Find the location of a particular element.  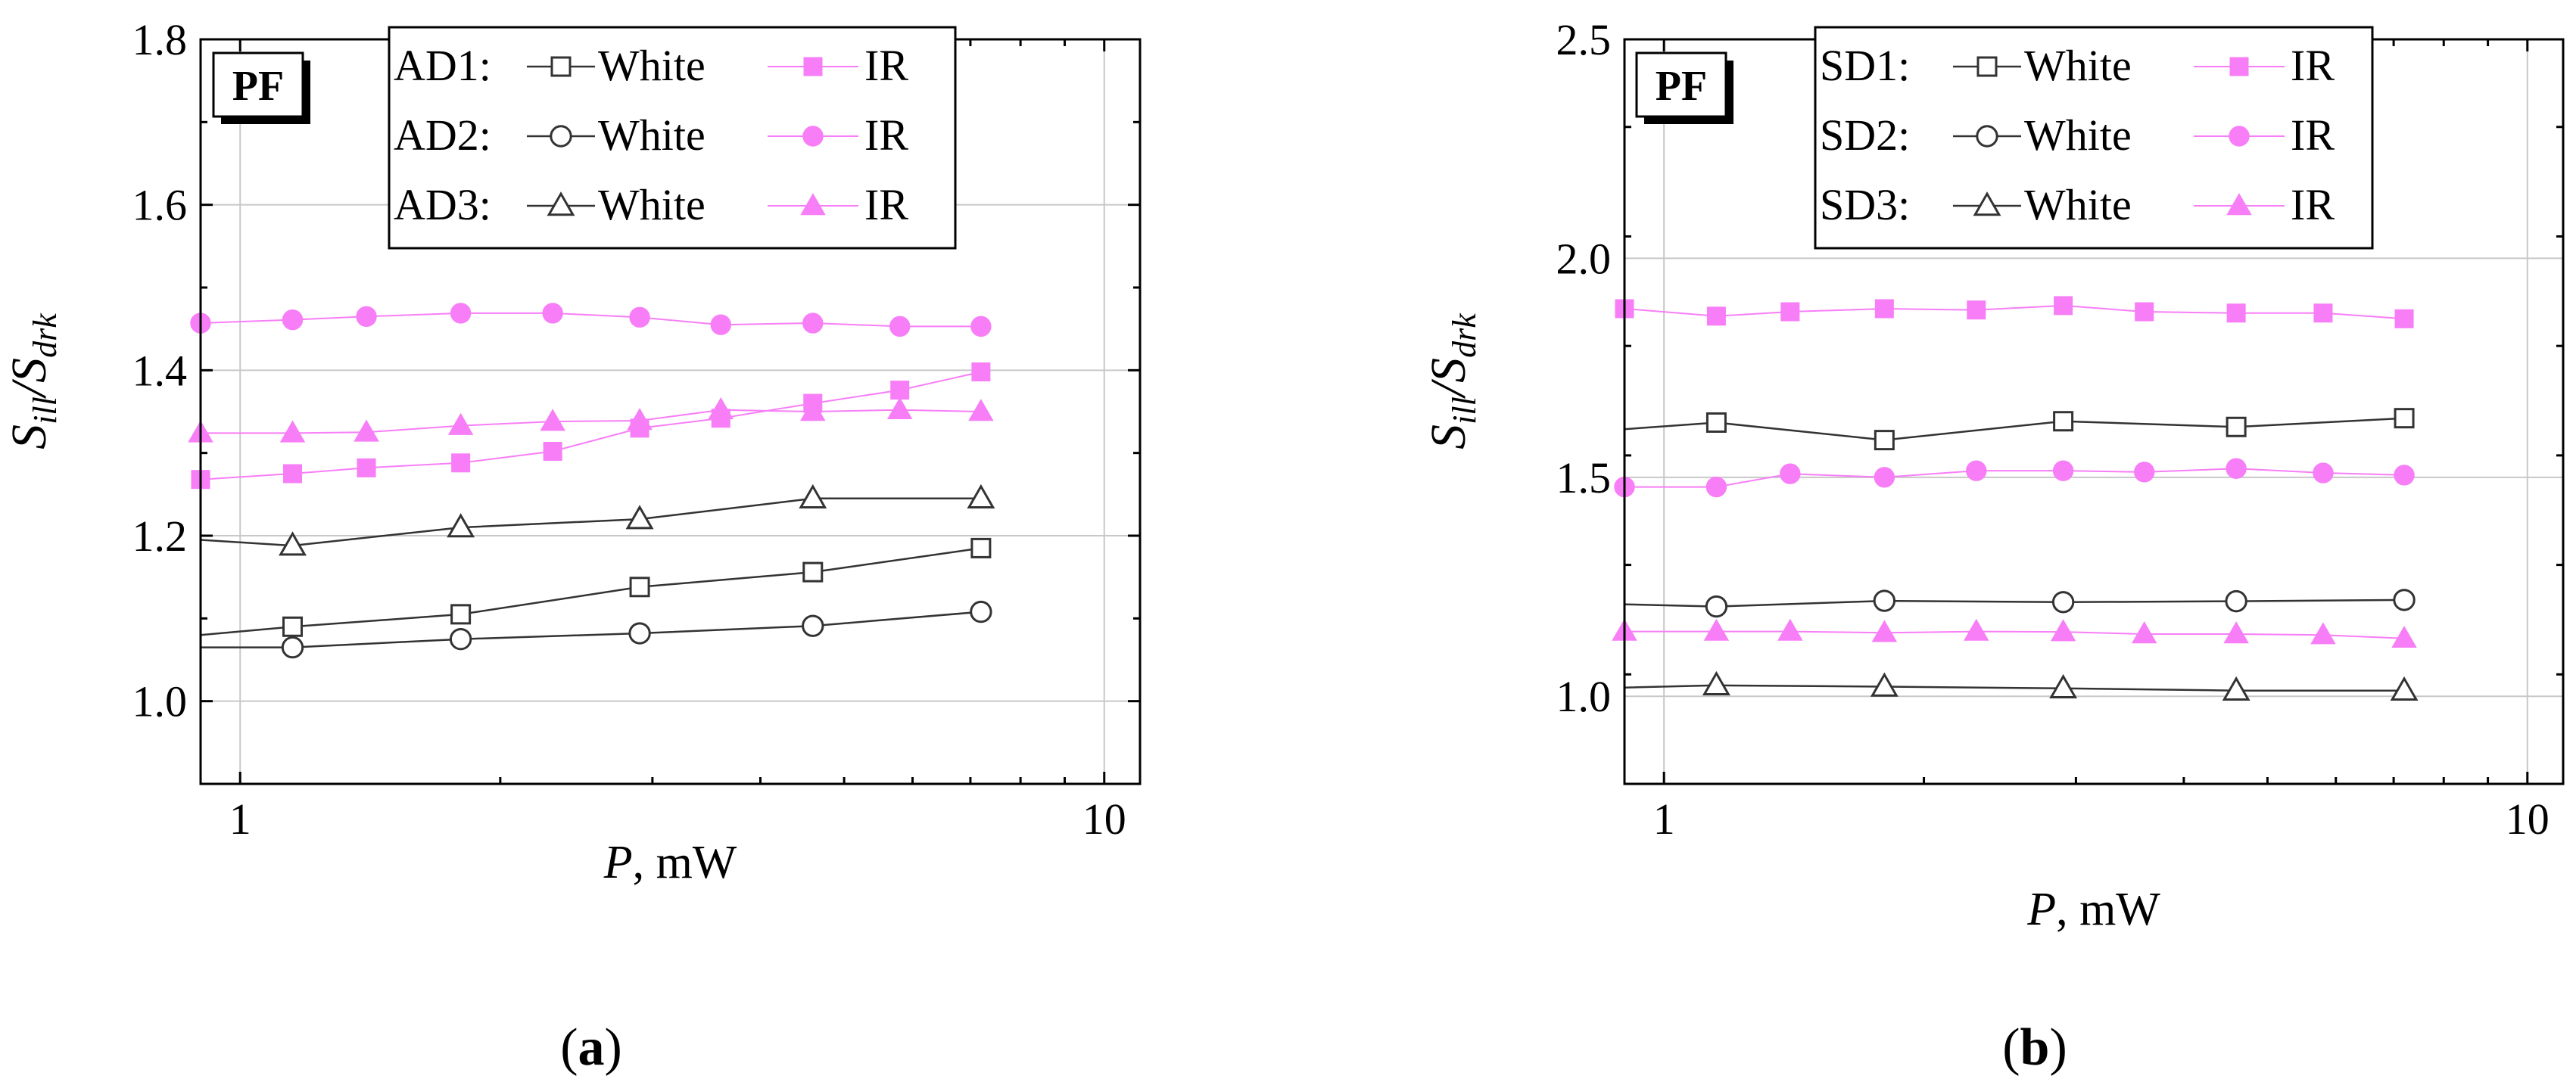

x-tick-label: 10 is located at coordinates (1104, 819).